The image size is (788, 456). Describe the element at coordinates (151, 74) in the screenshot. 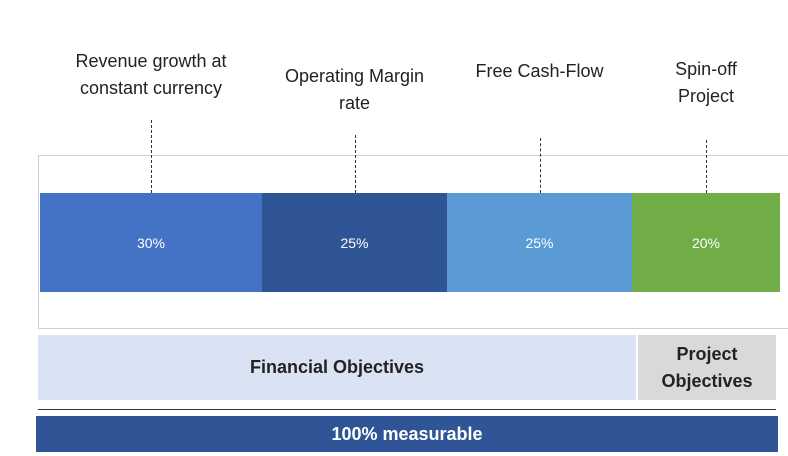

I see `annotation: Revenue growth at constant currency` at that location.